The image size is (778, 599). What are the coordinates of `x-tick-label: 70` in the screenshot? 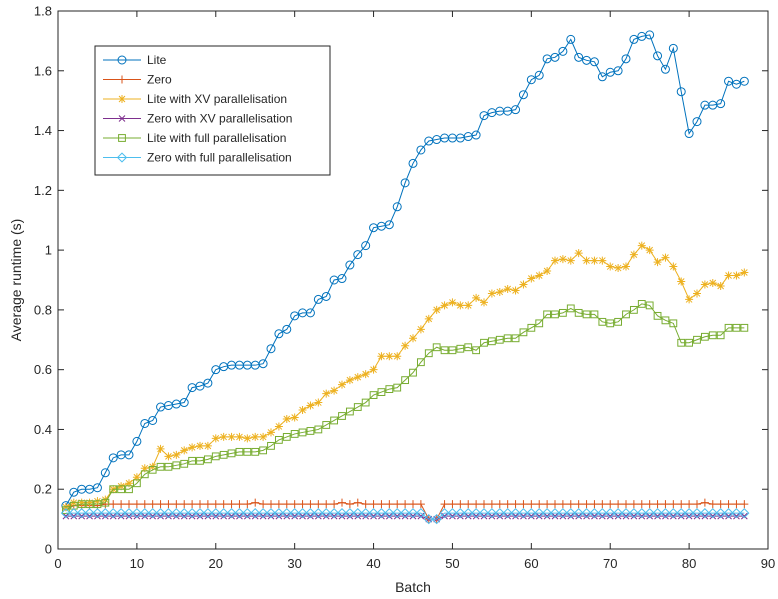 It's located at (610, 563).